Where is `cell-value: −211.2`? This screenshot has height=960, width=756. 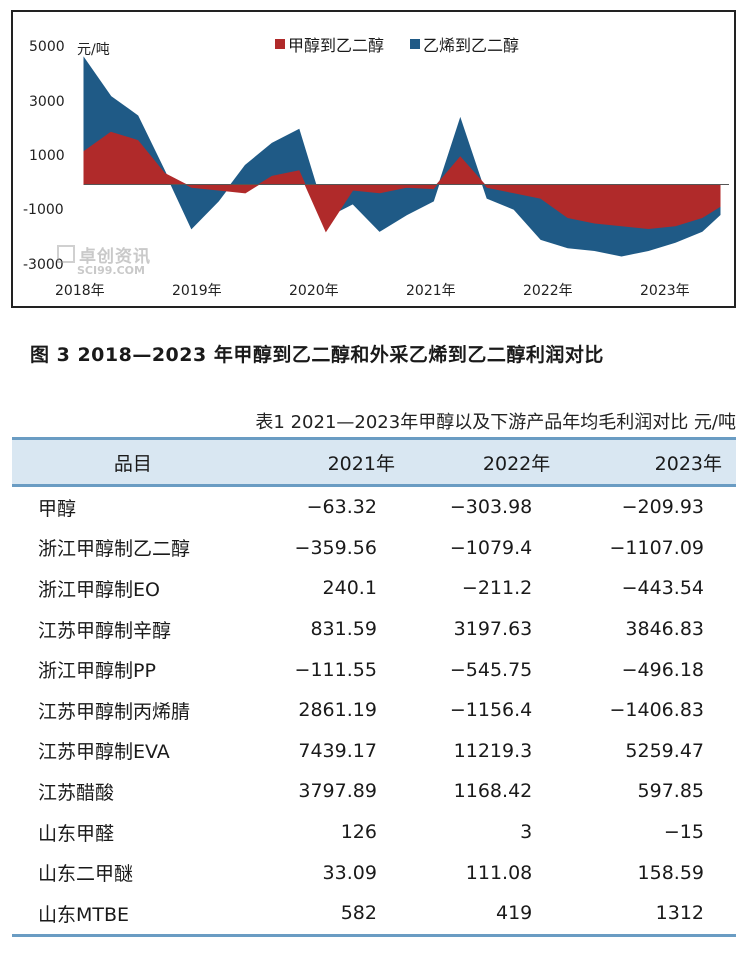
cell-value: −211.2 is located at coordinates (497, 588).